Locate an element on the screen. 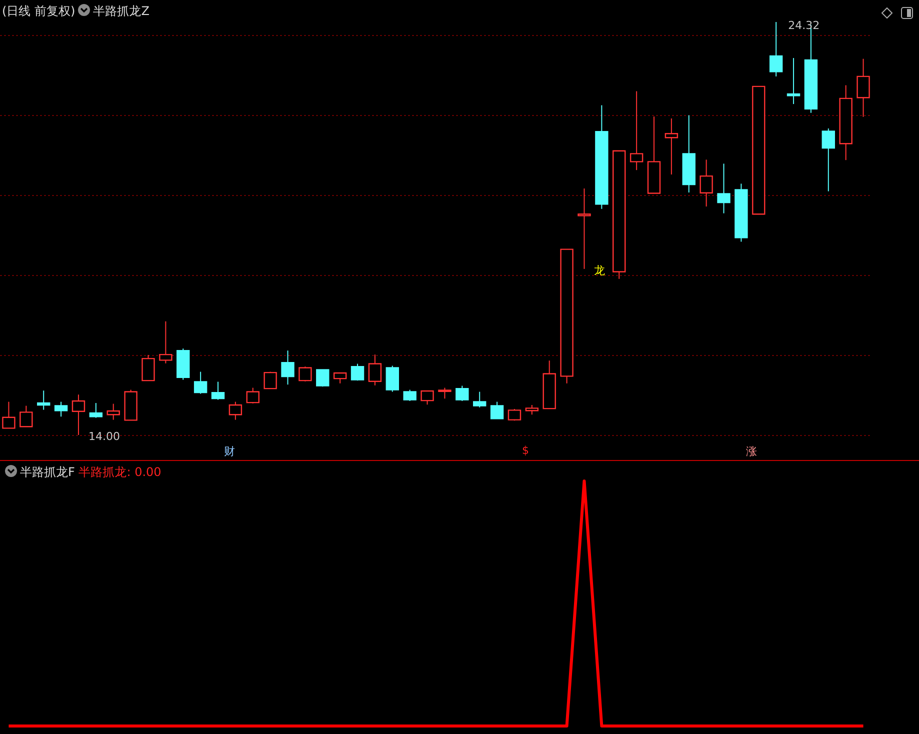 Image resolution: width=919 pixels, height=734 pixels. text: 财 is located at coordinates (229, 451).